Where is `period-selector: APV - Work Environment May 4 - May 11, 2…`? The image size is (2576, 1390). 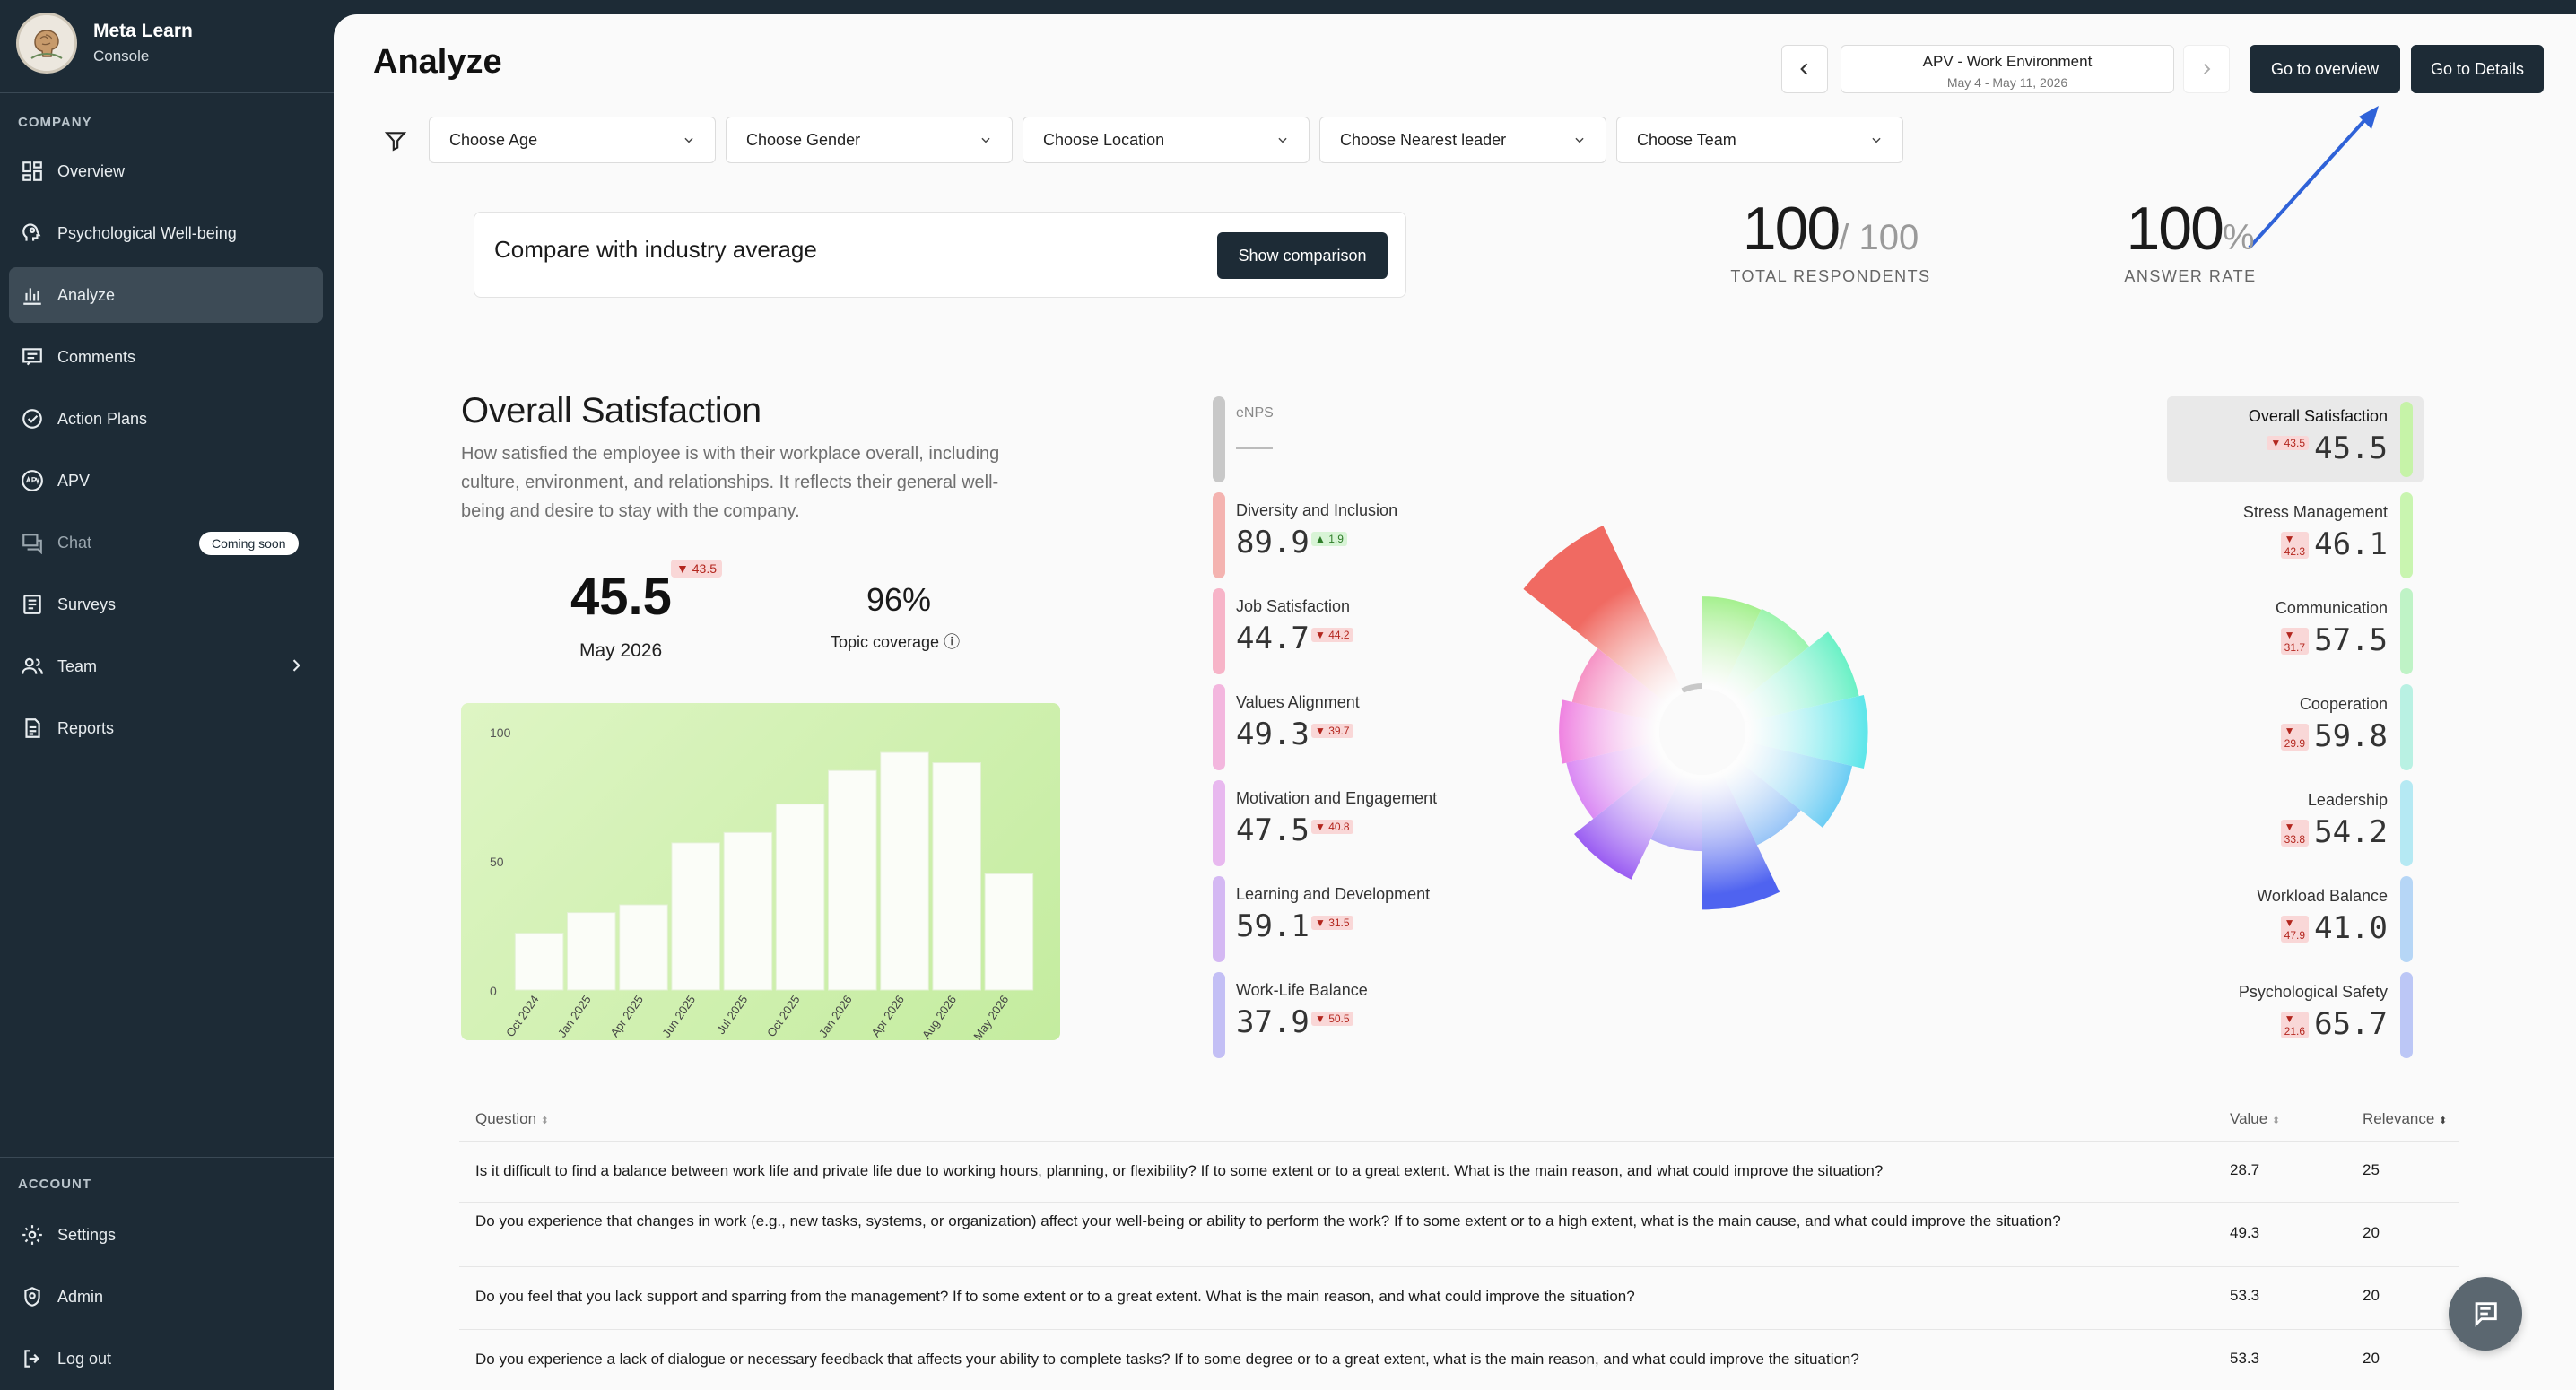
period-selector: APV - Work Environment May 4 - May 11, 2… is located at coordinates (2007, 69).